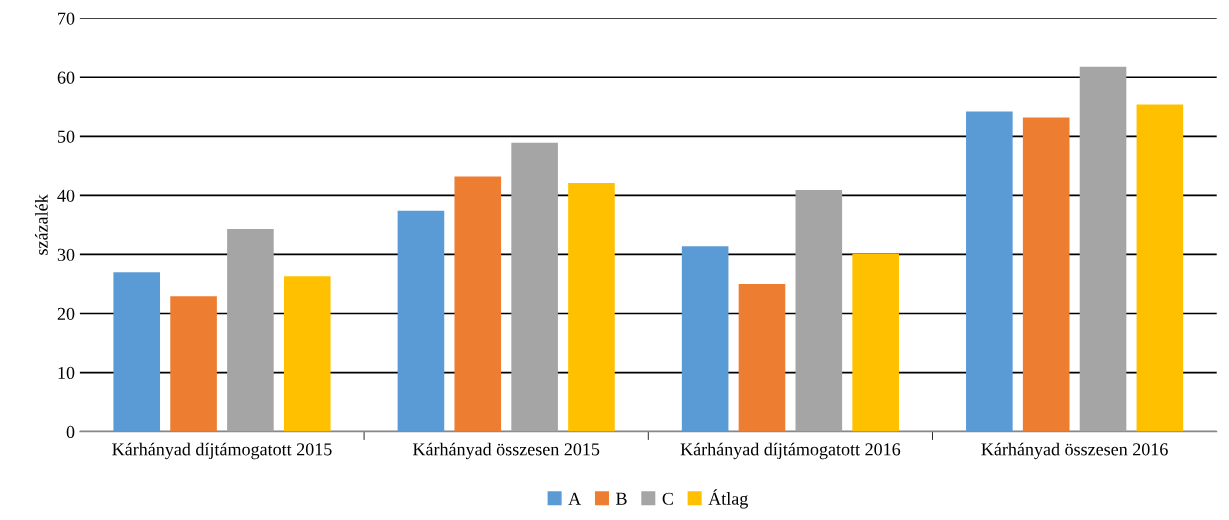  Describe the element at coordinates (66, 136) in the screenshot. I see `y-tick-label: 50` at that location.